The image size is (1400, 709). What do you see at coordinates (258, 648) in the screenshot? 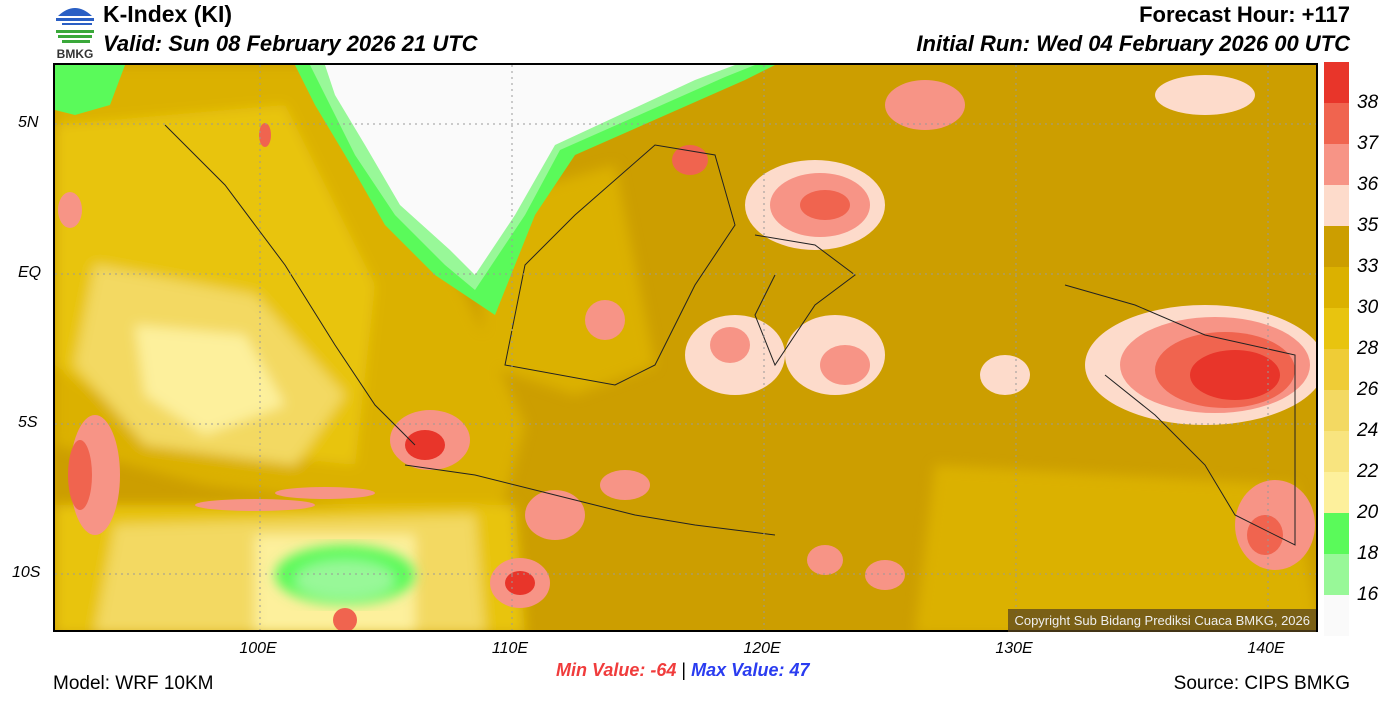
I see `lon-label: 100E` at bounding box center [258, 648].